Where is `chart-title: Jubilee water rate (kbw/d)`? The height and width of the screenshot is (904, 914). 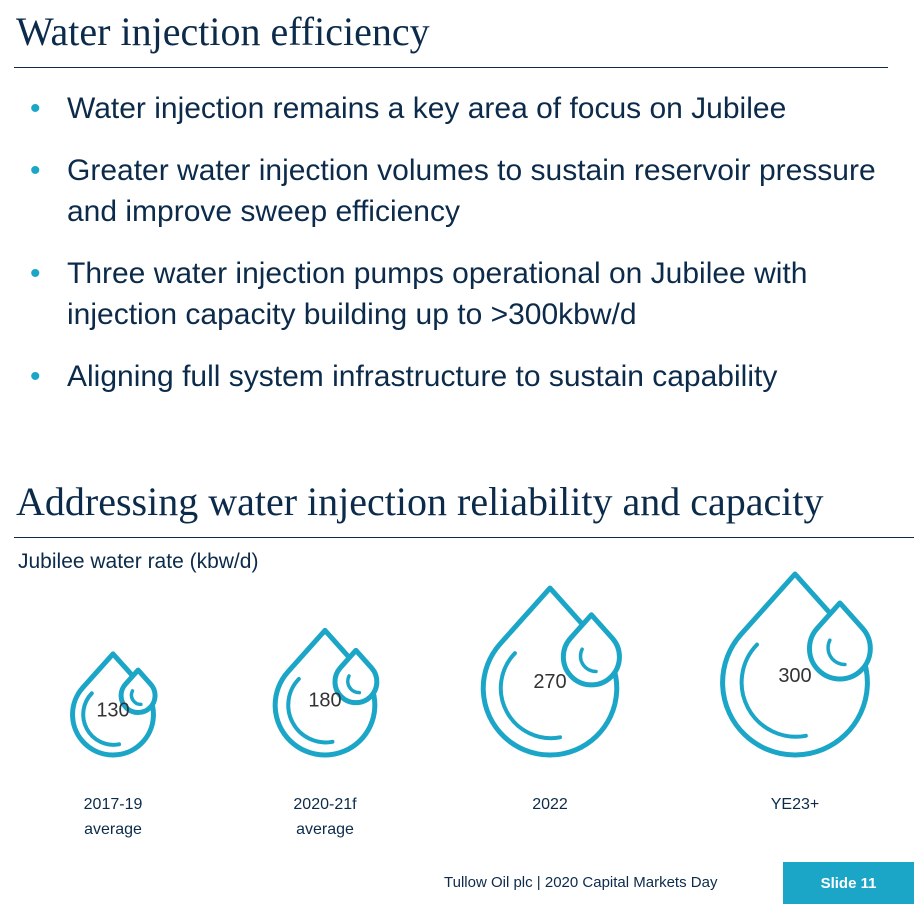
chart-title: Jubilee water rate (kbw/d) is located at coordinates (138, 561).